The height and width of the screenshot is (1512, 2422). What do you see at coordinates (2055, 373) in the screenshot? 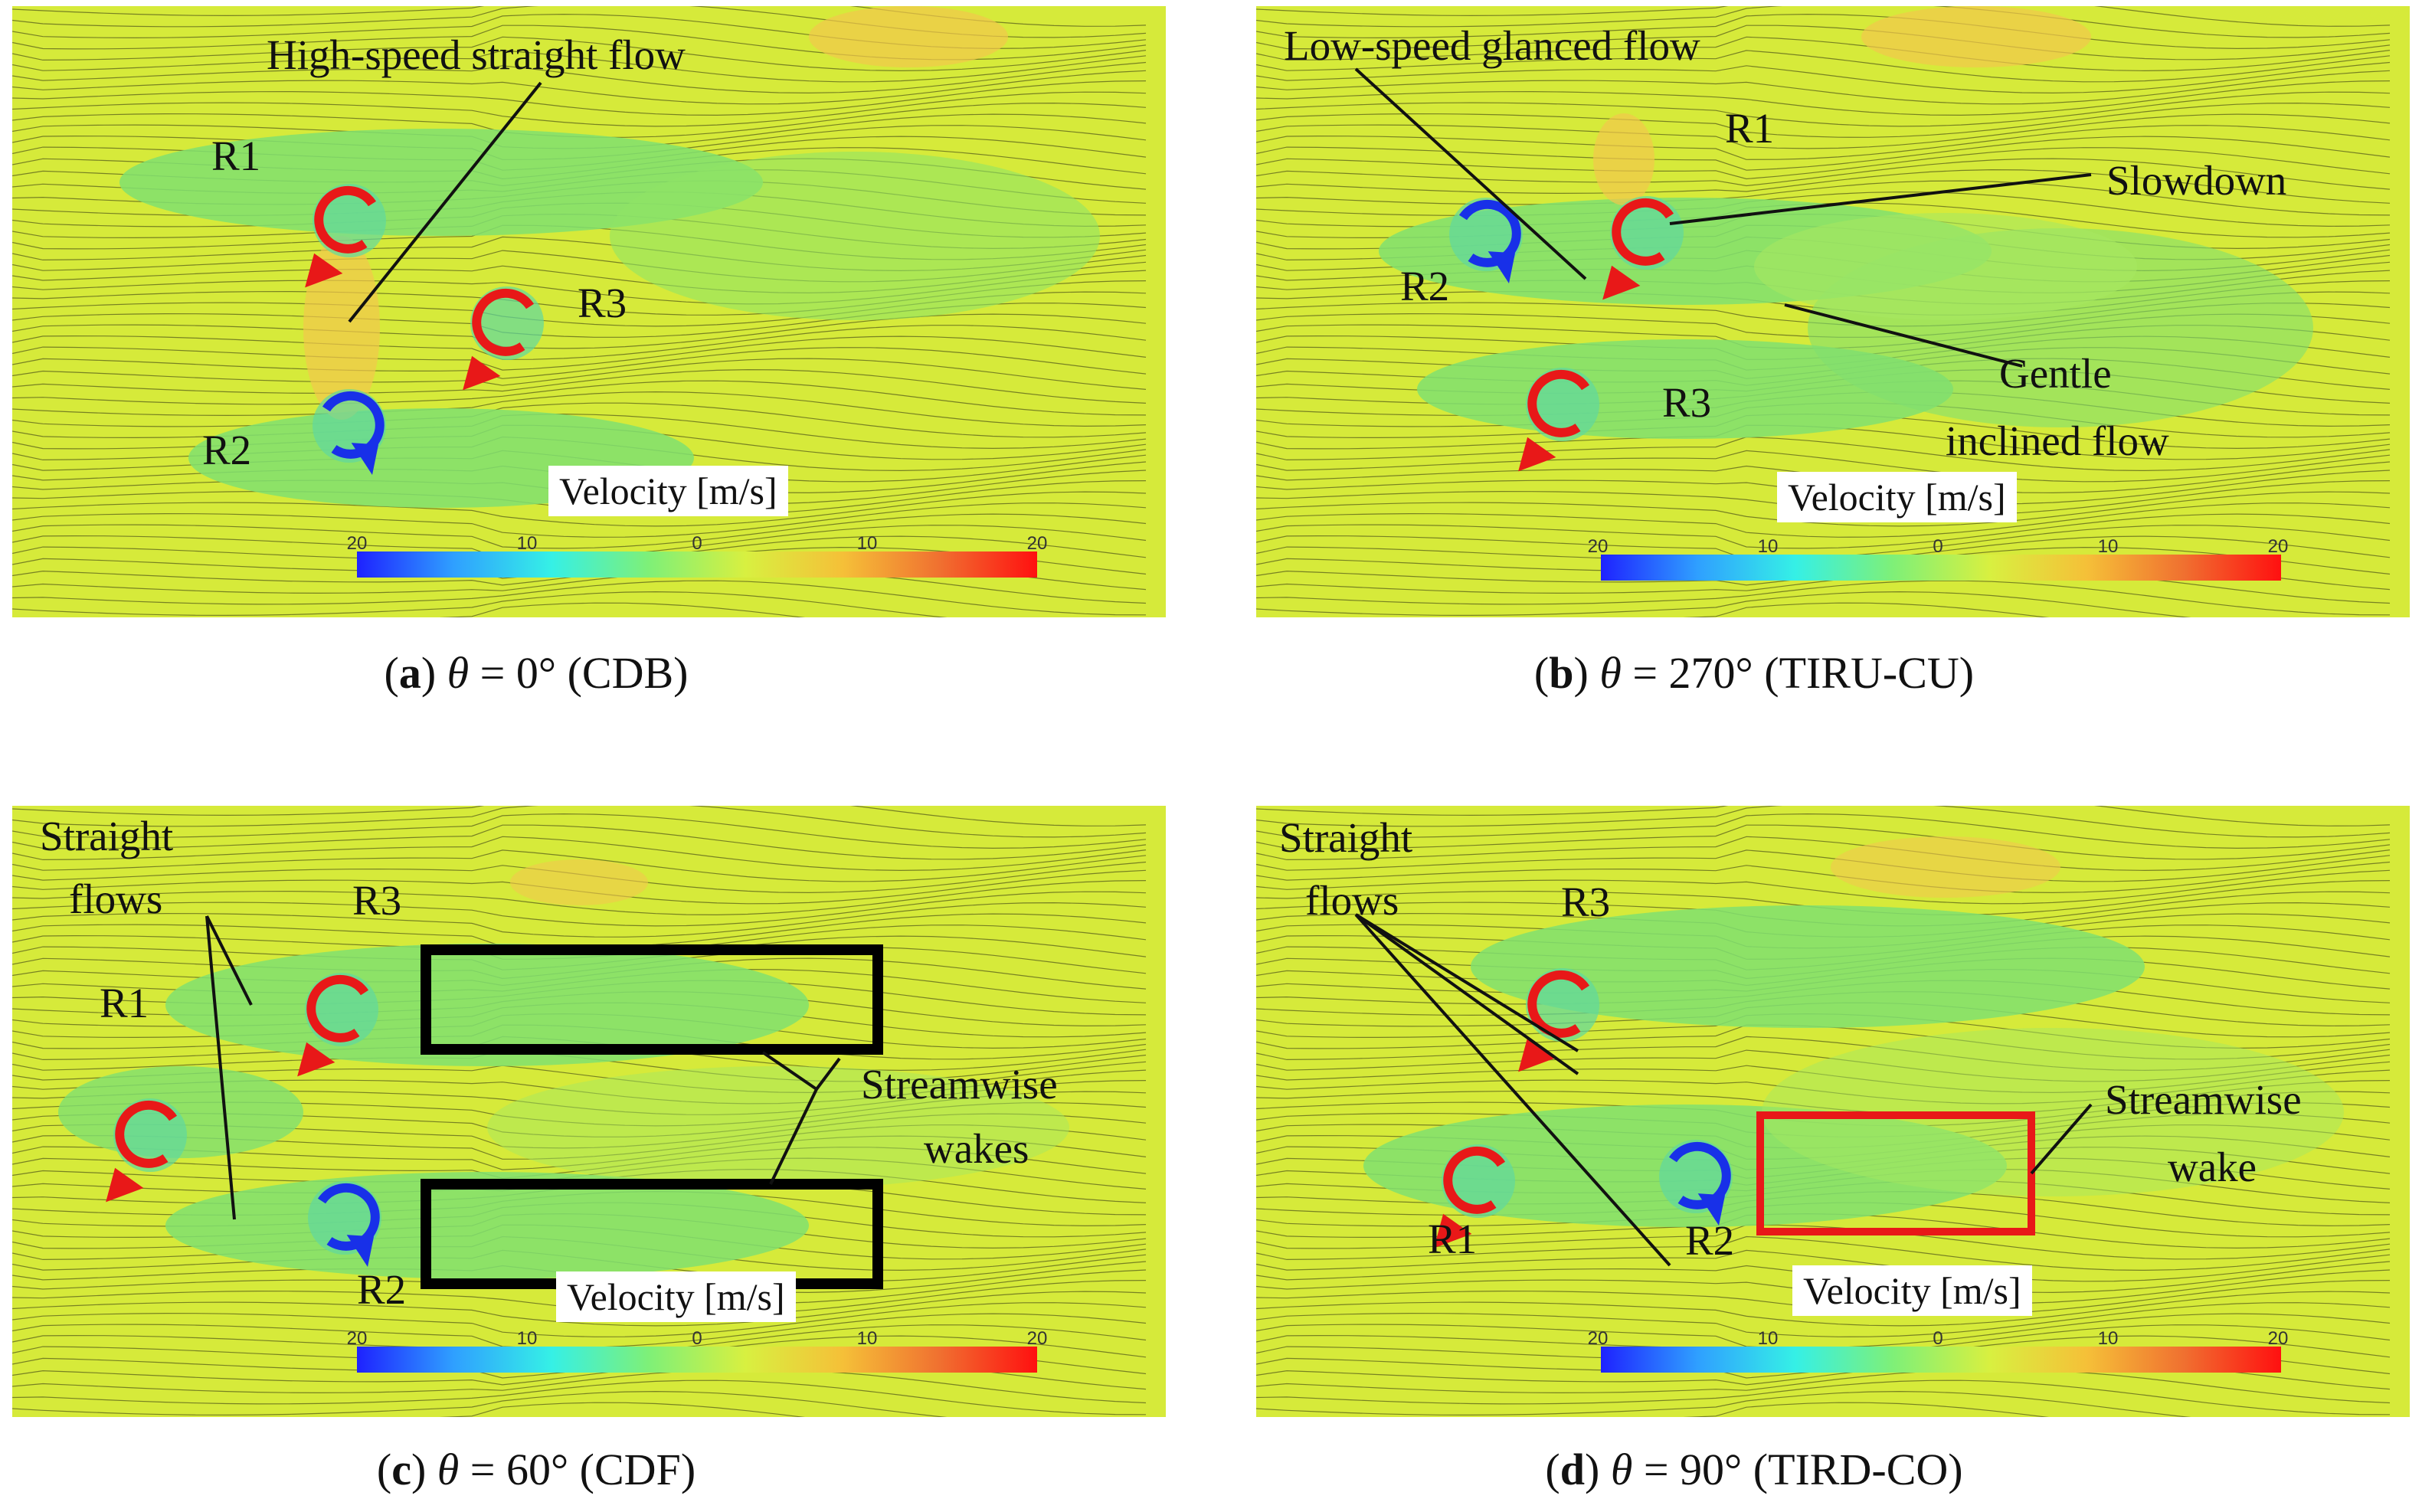
I see `annotation-gentle: Gentle` at bounding box center [2055, 373].